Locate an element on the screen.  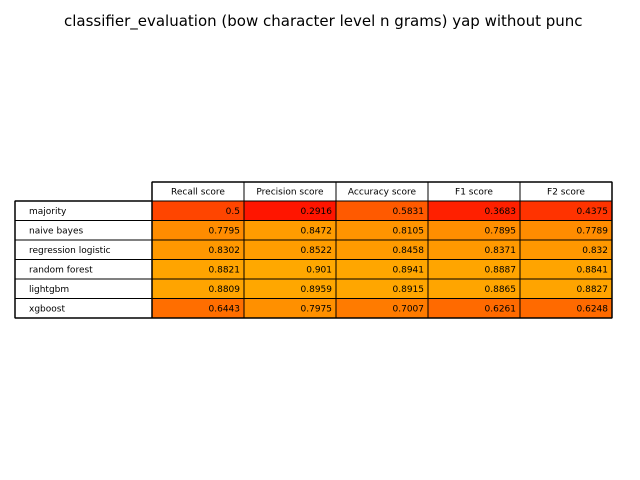
value-label: 0.5 is located at coordinates (233, 212).